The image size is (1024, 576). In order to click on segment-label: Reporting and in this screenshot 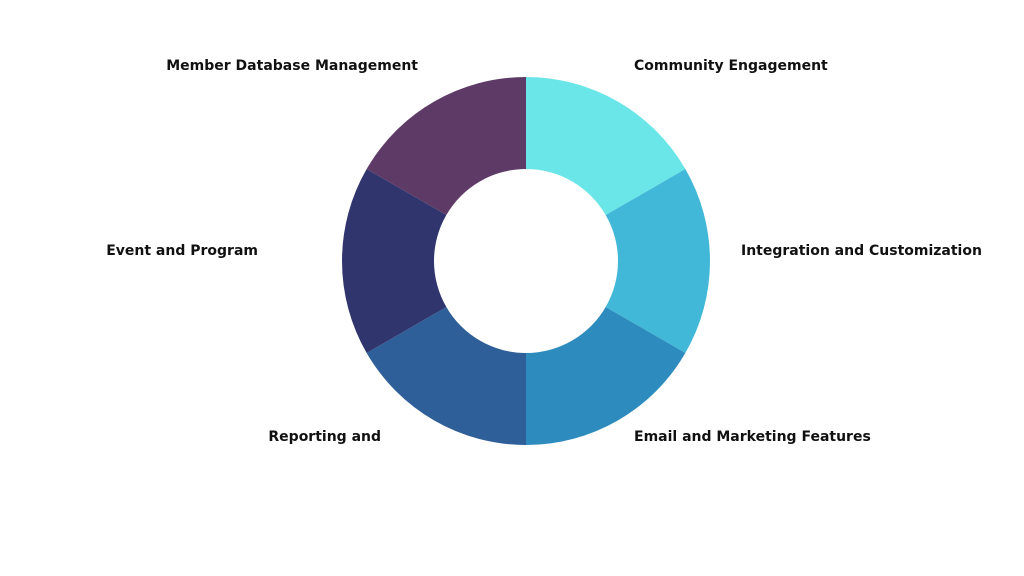, I will do `click(324, 437)`.